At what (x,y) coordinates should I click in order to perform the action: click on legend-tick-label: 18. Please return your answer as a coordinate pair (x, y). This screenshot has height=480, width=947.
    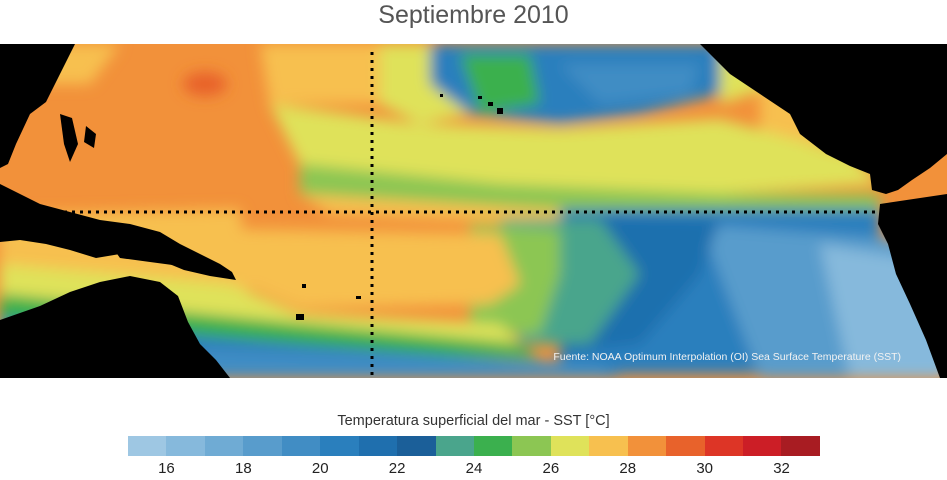
    Looking at the image, I should click on (243, 468).